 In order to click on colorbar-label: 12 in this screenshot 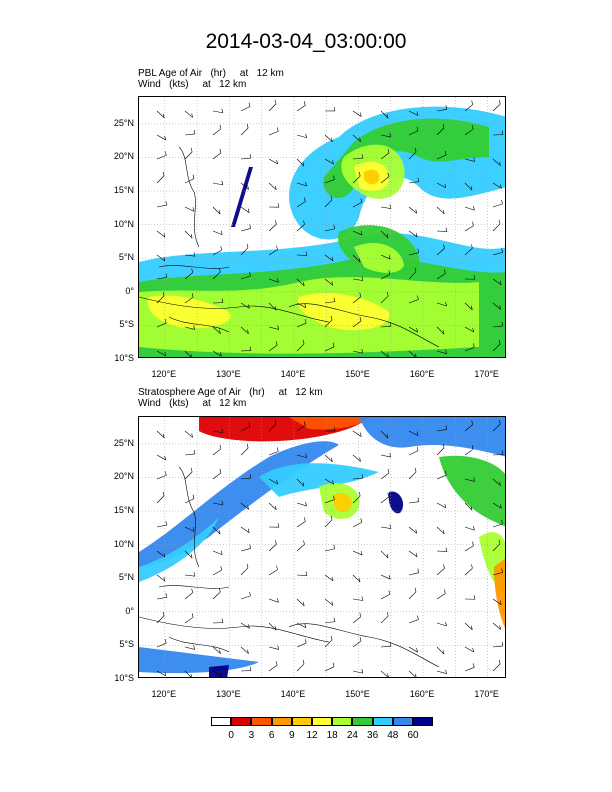, I will do `click(312, 735)`.